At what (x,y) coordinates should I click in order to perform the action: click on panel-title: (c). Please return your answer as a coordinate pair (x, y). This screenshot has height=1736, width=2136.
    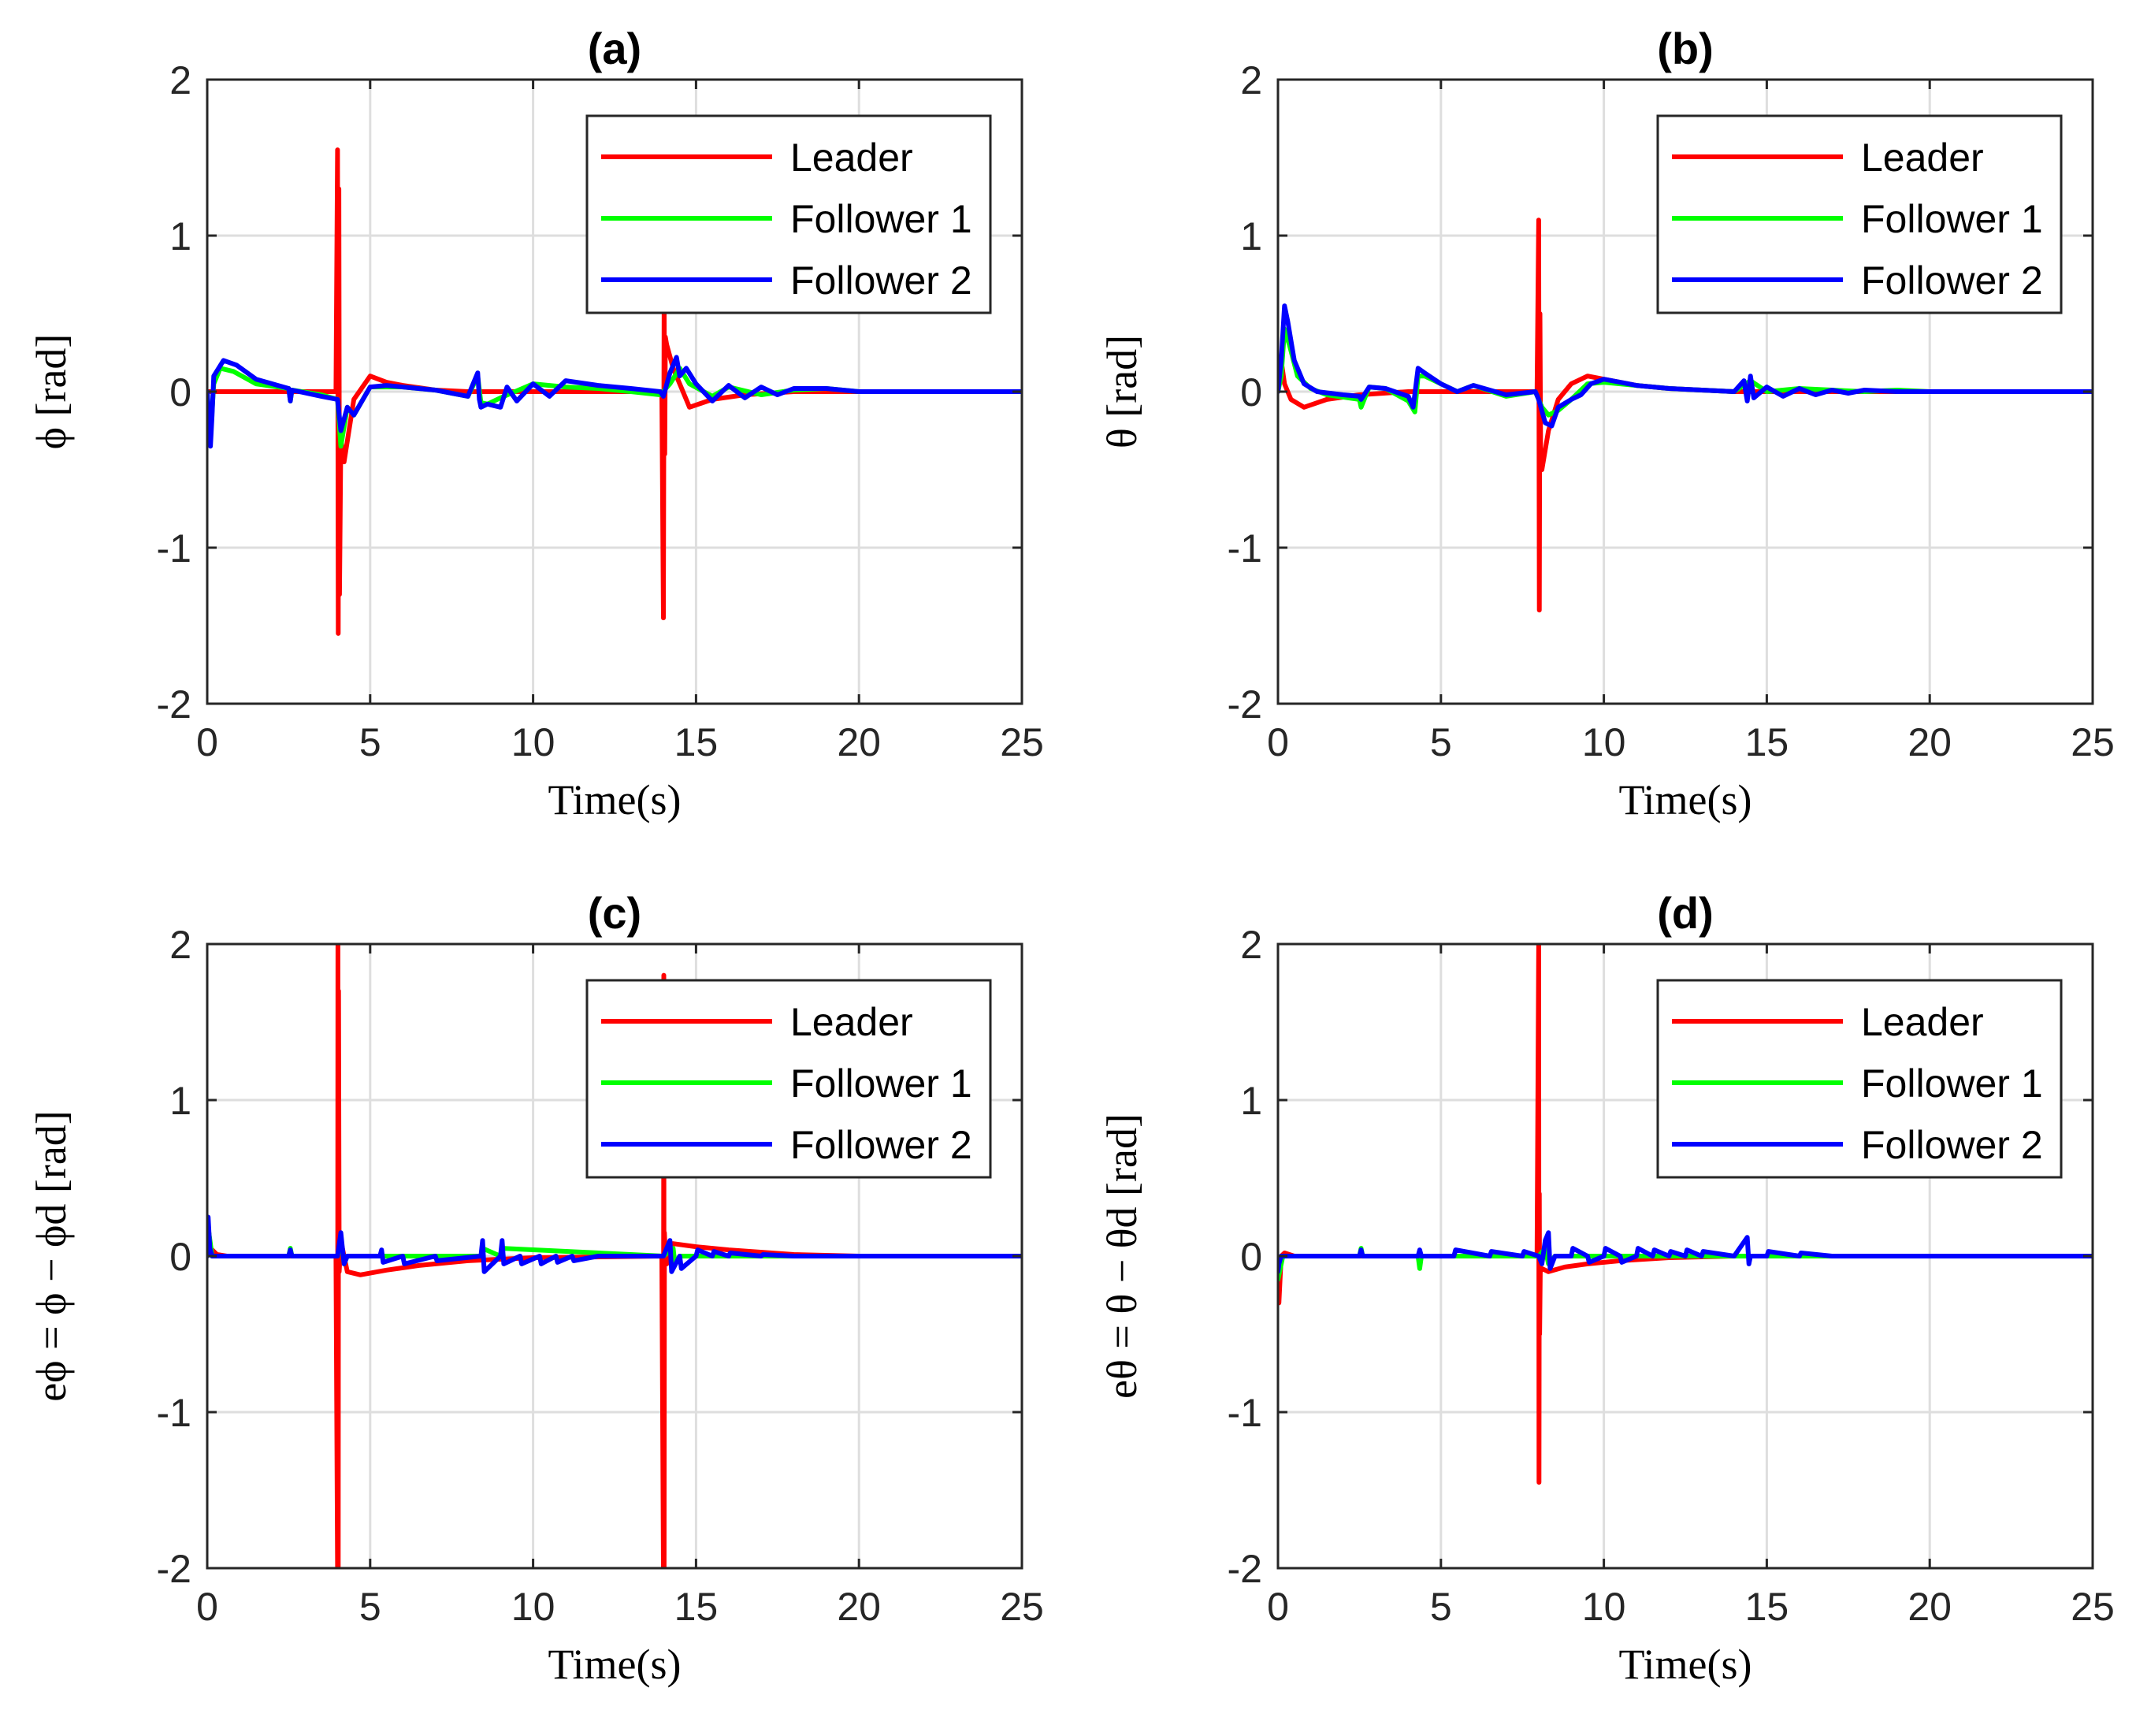
    Looking at the image, I should click on (614, 913).